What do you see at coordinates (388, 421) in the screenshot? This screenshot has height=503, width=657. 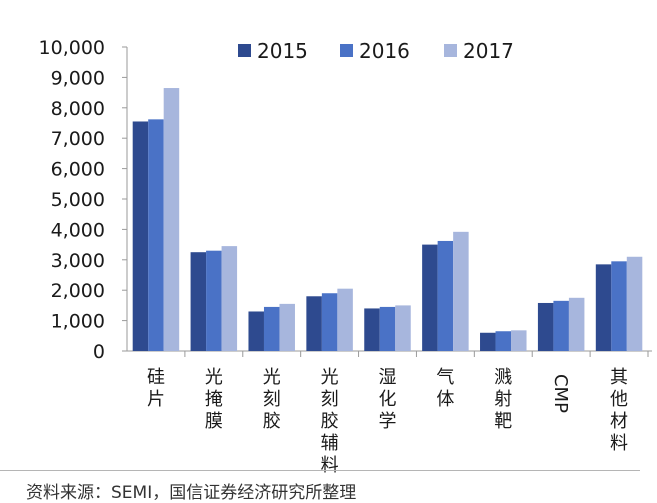 I see `category-label: 学` at bounding box center [388, 421].